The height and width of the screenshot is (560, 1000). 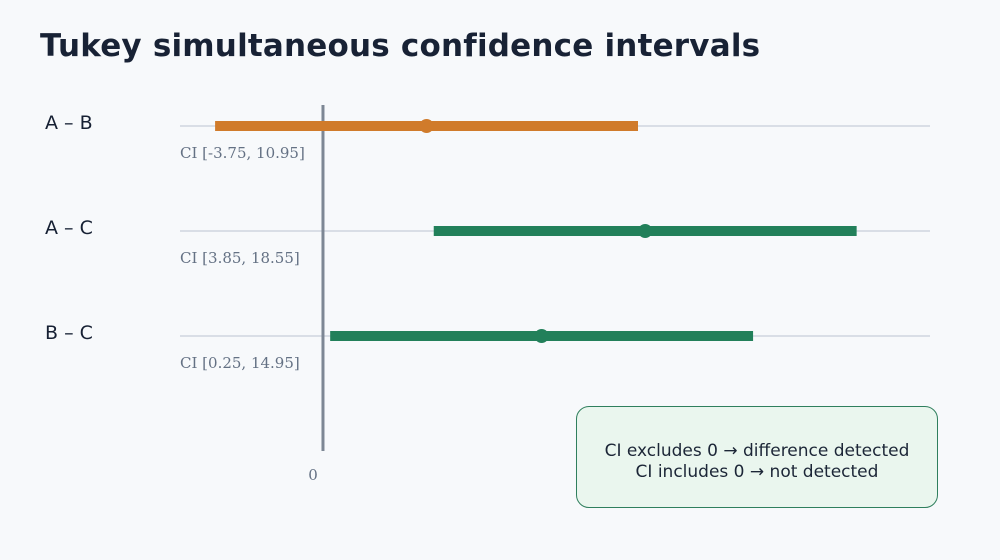 I want to click on zero-tick-label: 0, so click(x=313, y=475).